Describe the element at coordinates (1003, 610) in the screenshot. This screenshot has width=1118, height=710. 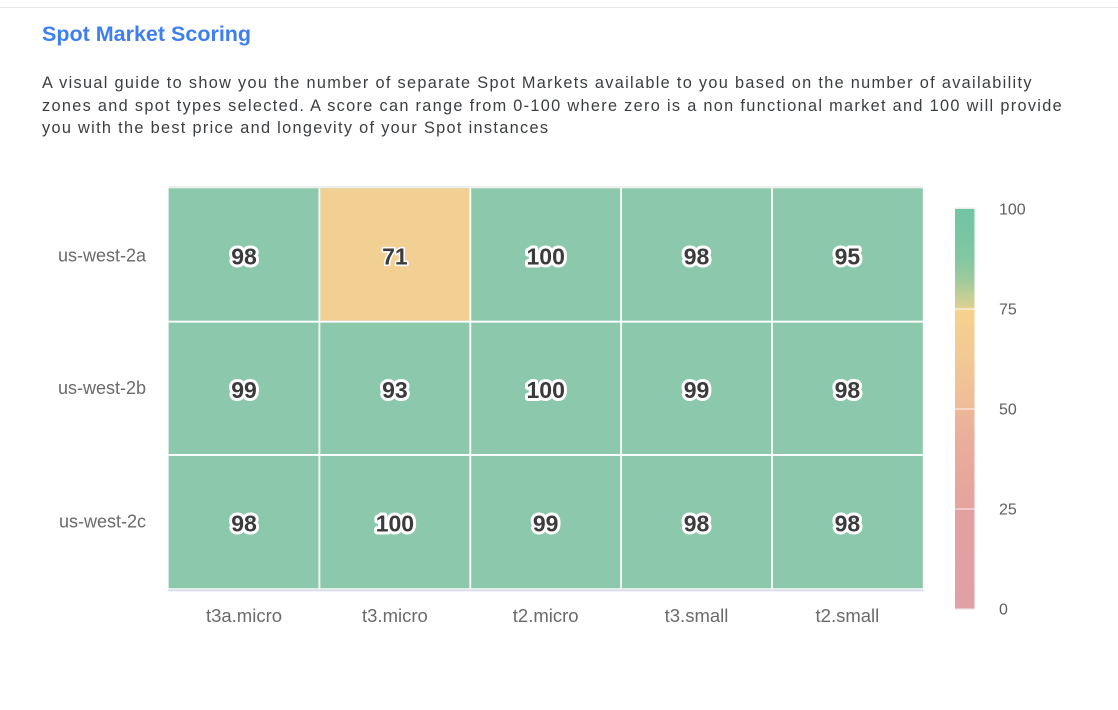
I see `svg-text: 0` at that location.